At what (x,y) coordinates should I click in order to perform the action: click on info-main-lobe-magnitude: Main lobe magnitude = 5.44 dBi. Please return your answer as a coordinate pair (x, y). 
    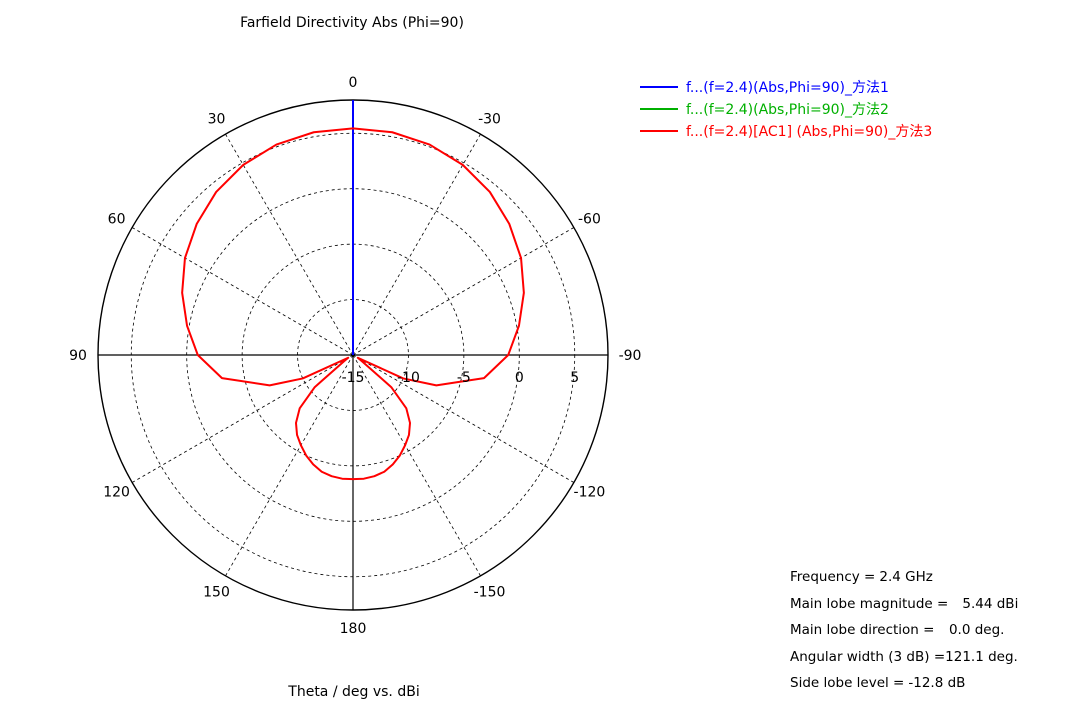
    Looking at the image, I should click on (904, 609).